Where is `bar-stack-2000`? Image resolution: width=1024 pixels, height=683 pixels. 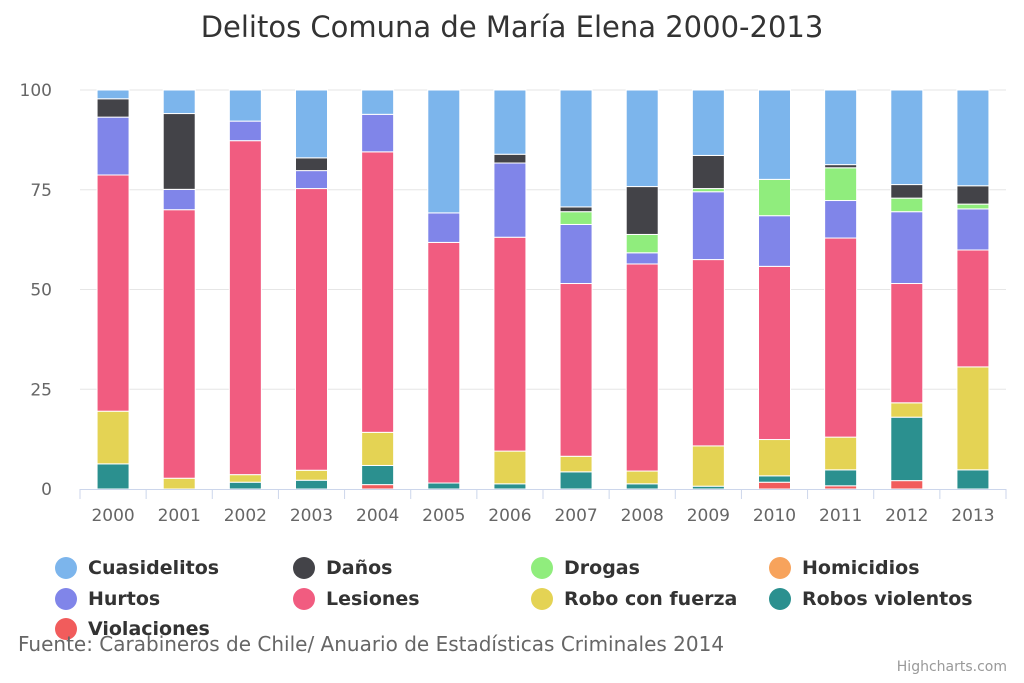
bar-stack-2000 is located at coordinates (113, 289).